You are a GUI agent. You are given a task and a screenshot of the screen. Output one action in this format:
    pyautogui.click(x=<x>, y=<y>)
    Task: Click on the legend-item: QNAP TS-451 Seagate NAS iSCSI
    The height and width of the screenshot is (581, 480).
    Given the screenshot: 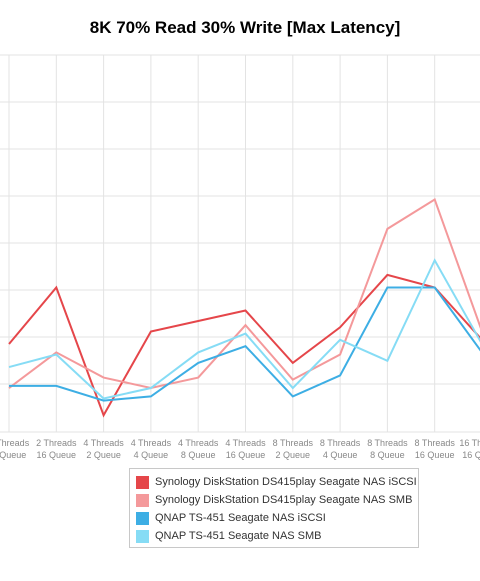 What is the action you would take?
    pyautogui.click(x=274, y=518)
    